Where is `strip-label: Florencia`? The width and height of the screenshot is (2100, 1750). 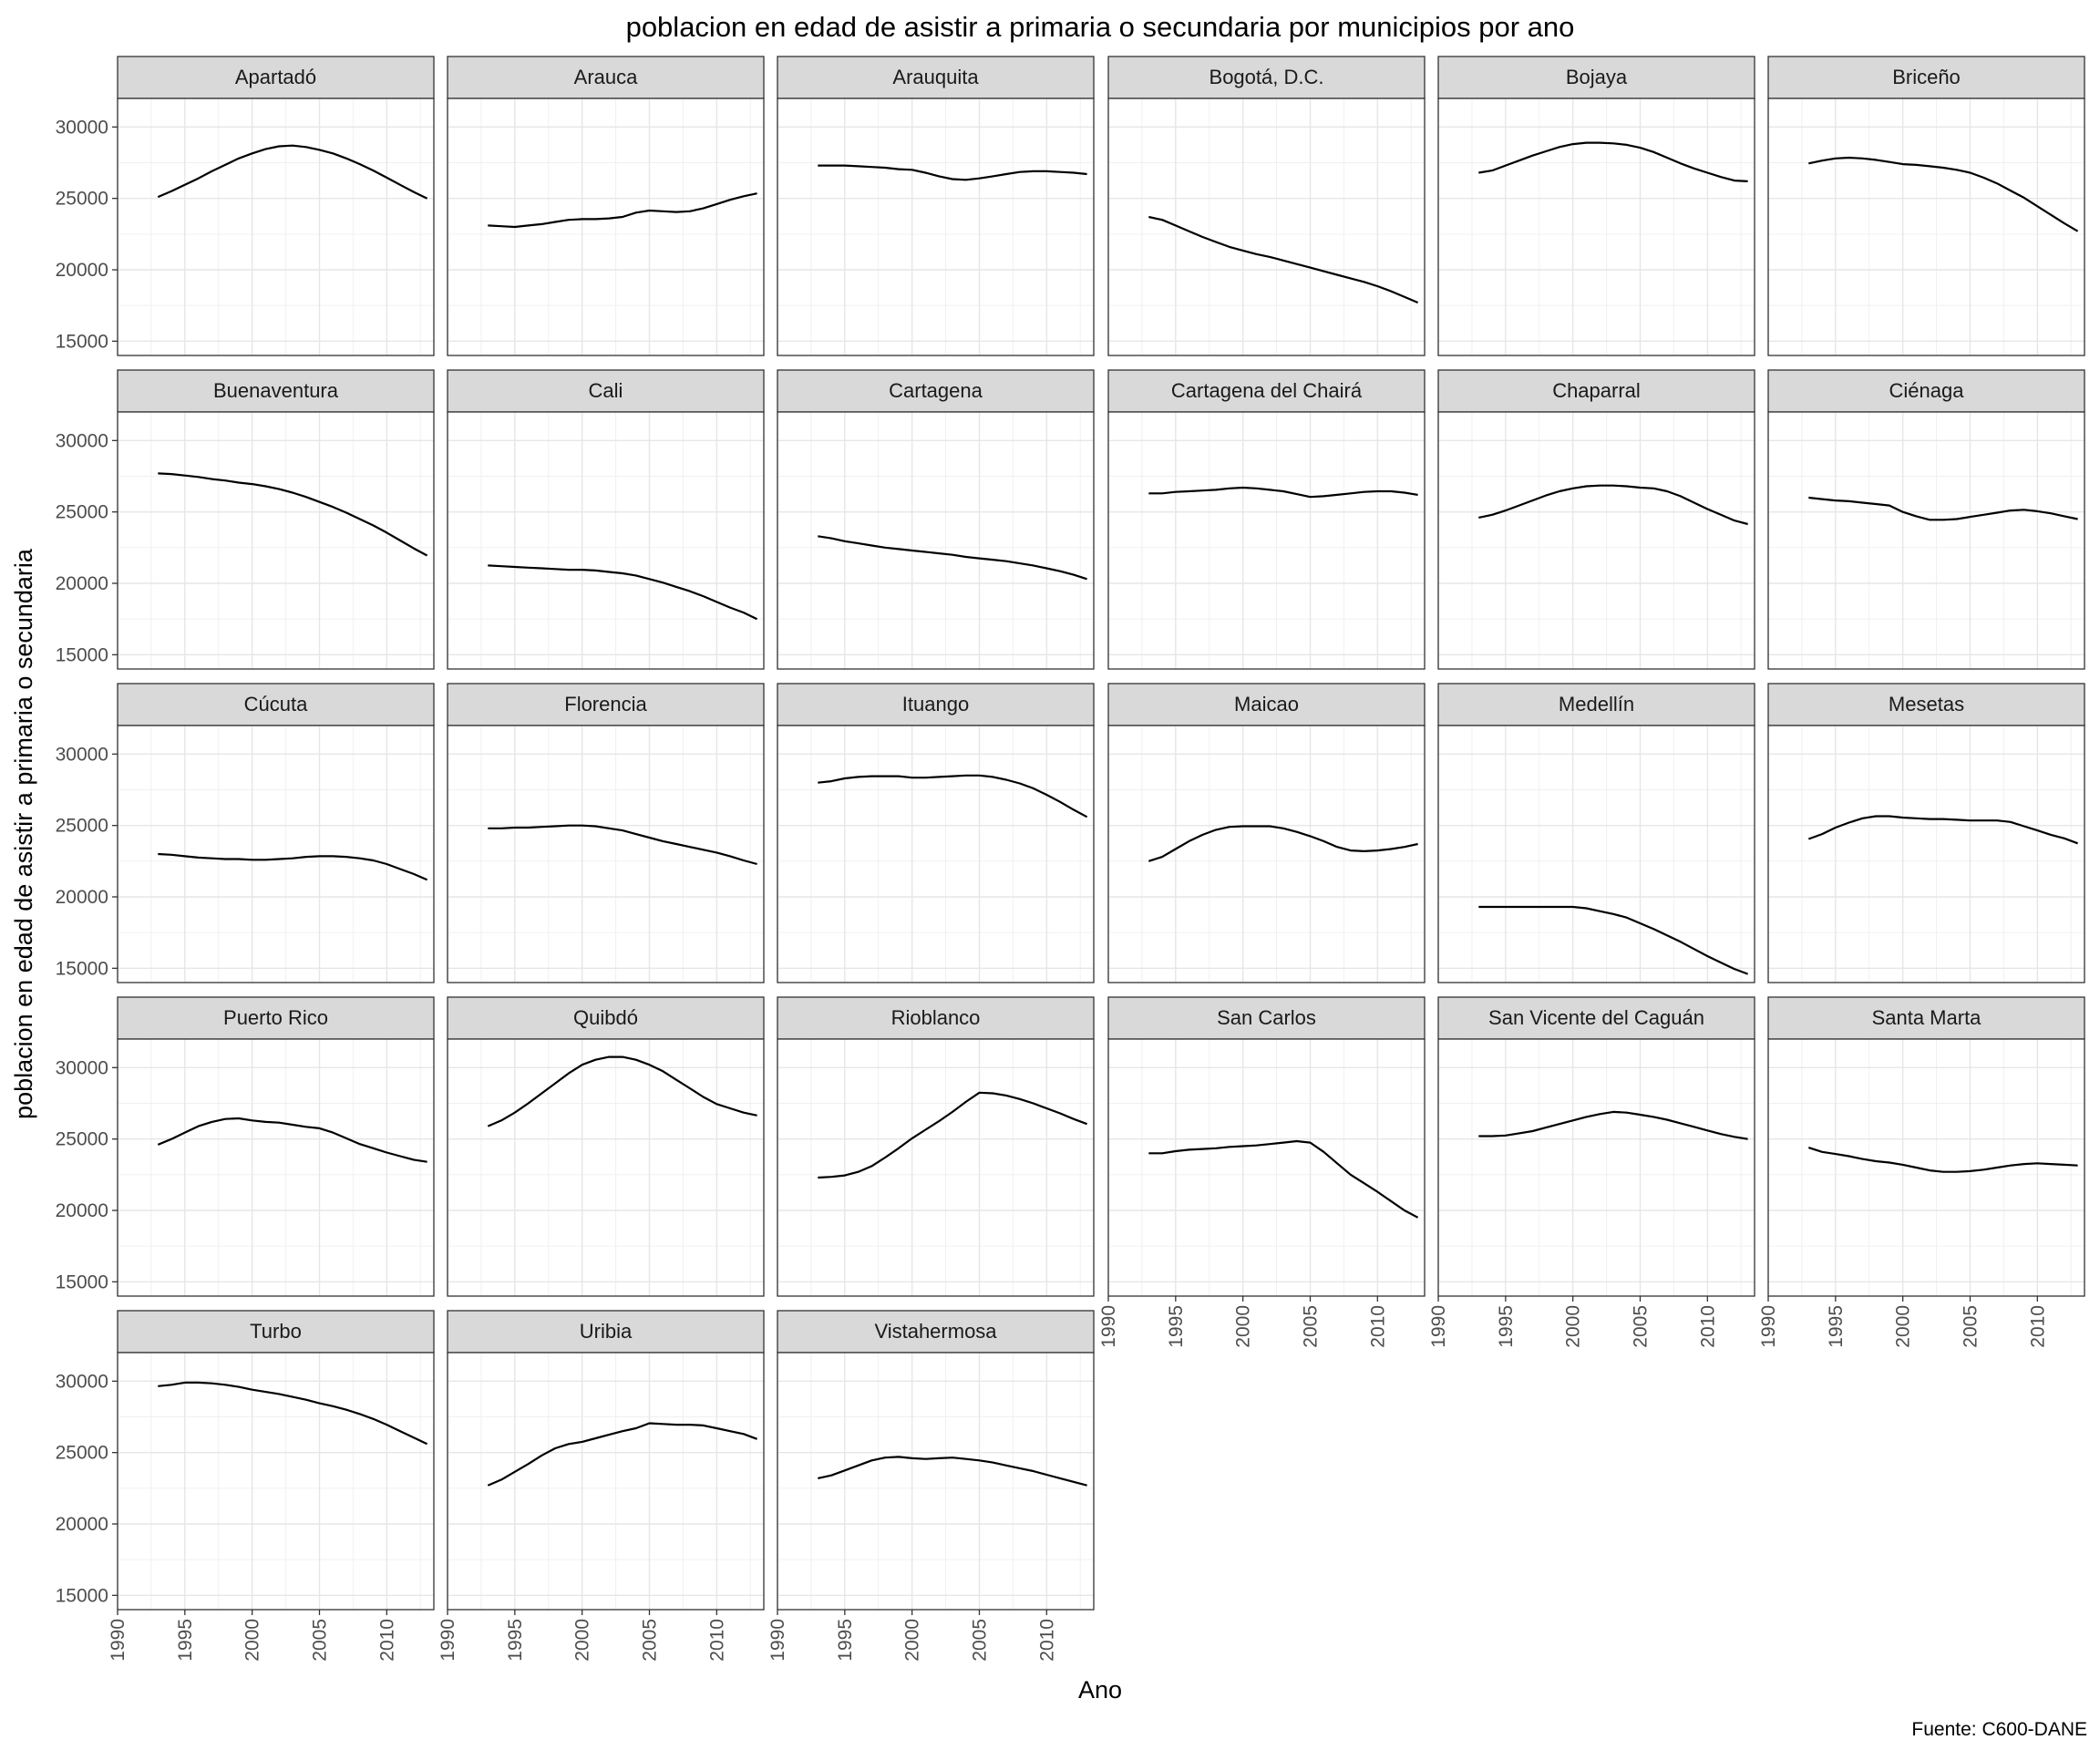 strip-label: Florencia is located at coordinates (606, 704).